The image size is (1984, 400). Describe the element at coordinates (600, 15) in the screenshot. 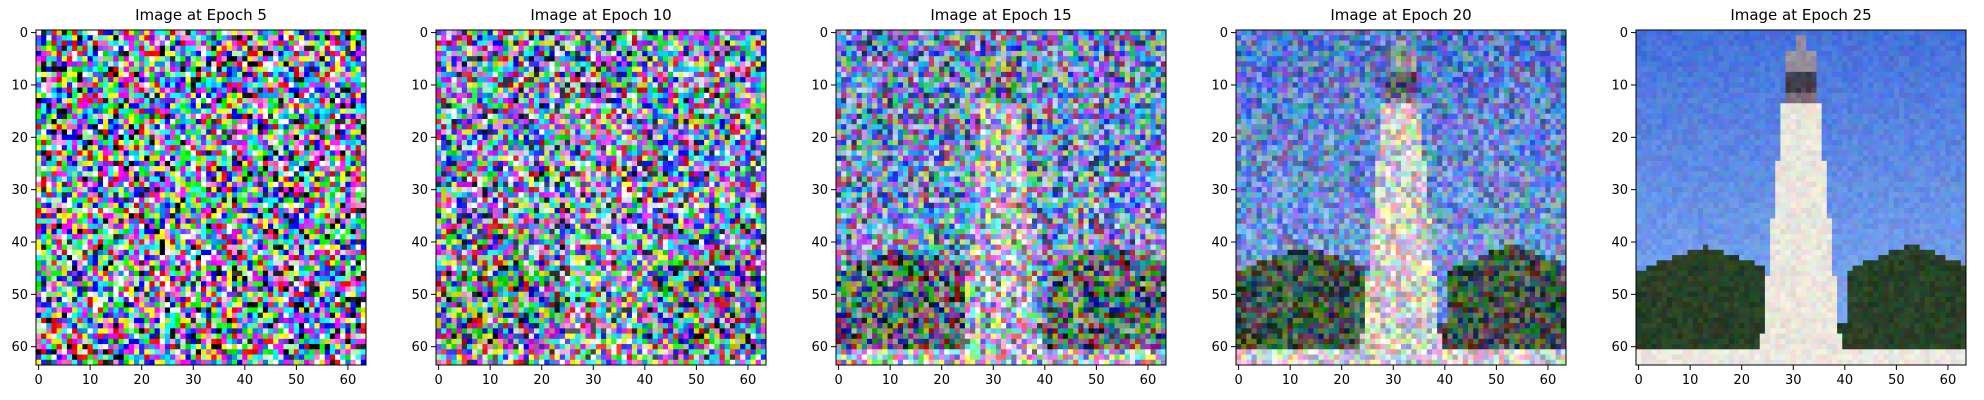

I see `panel-title: Image at Epoch 10` at that location.